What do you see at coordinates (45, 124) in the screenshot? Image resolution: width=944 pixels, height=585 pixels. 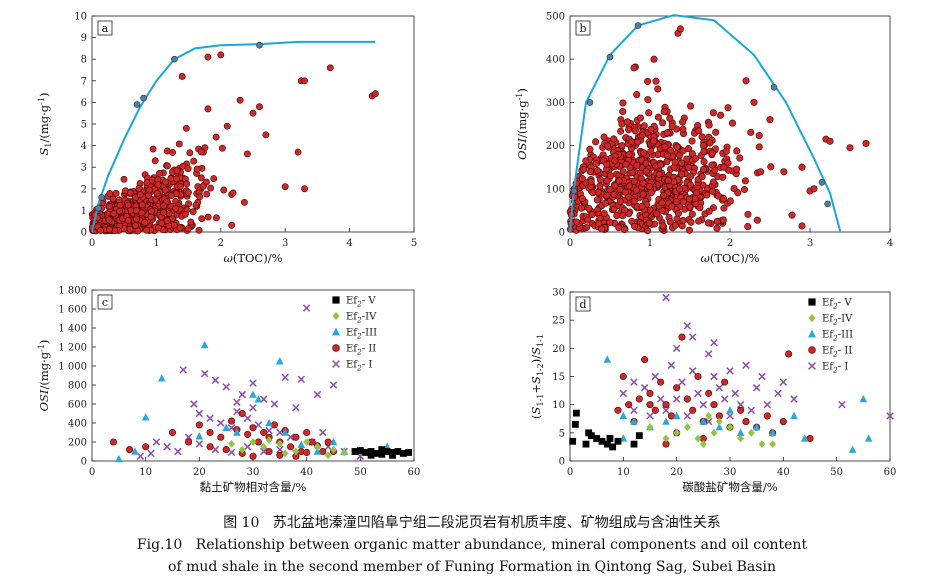 I see `y-axis-label: S1/(mg·g-1)` at bounding box center [45, 124].